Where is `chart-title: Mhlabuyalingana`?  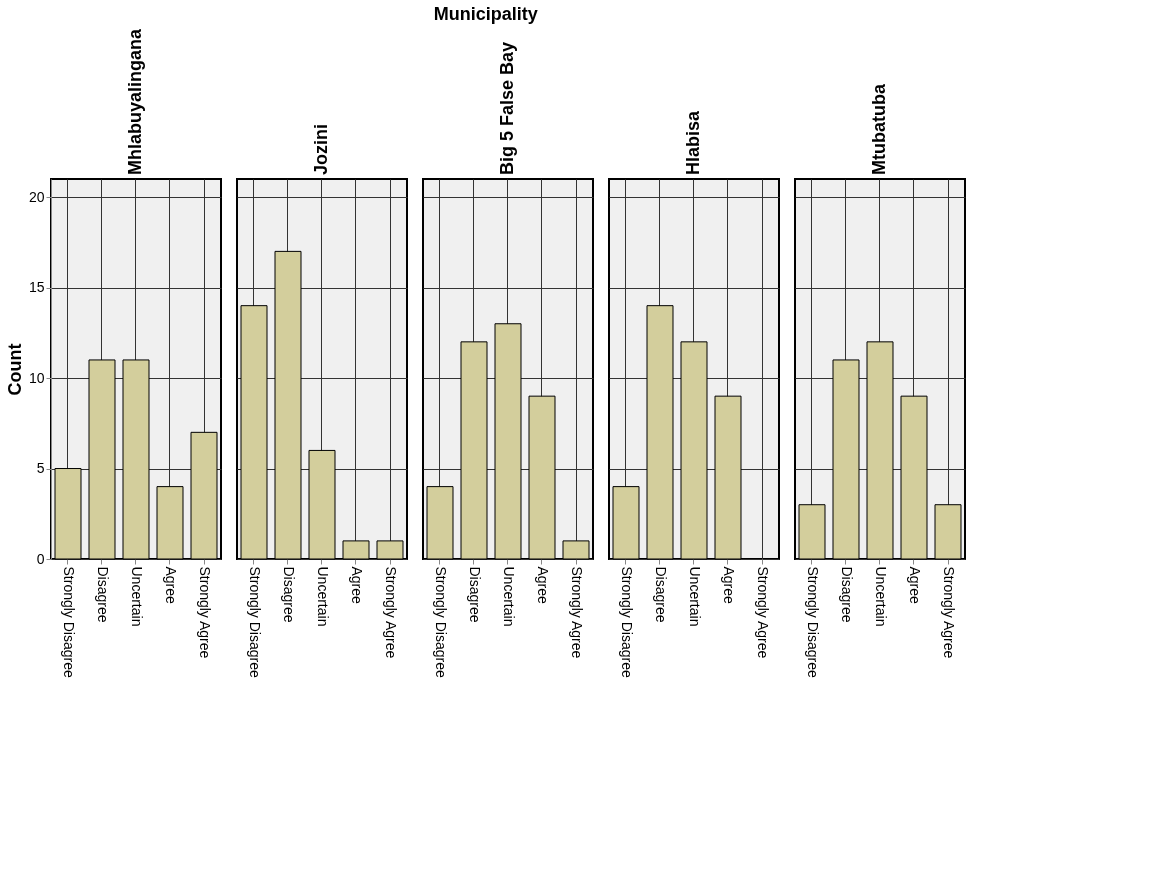 chart-title: Mhlabuyalingana is located at coordinates (135, 102).